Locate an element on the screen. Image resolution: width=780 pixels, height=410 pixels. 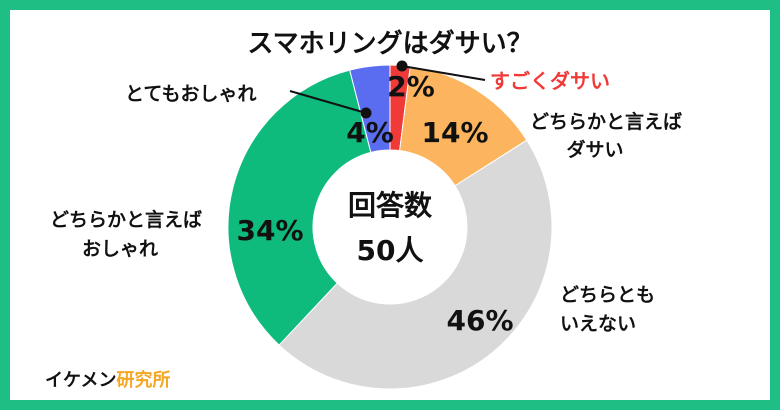
pct-label-totemo-oshare: 4% is located at coordinates (370, 132).